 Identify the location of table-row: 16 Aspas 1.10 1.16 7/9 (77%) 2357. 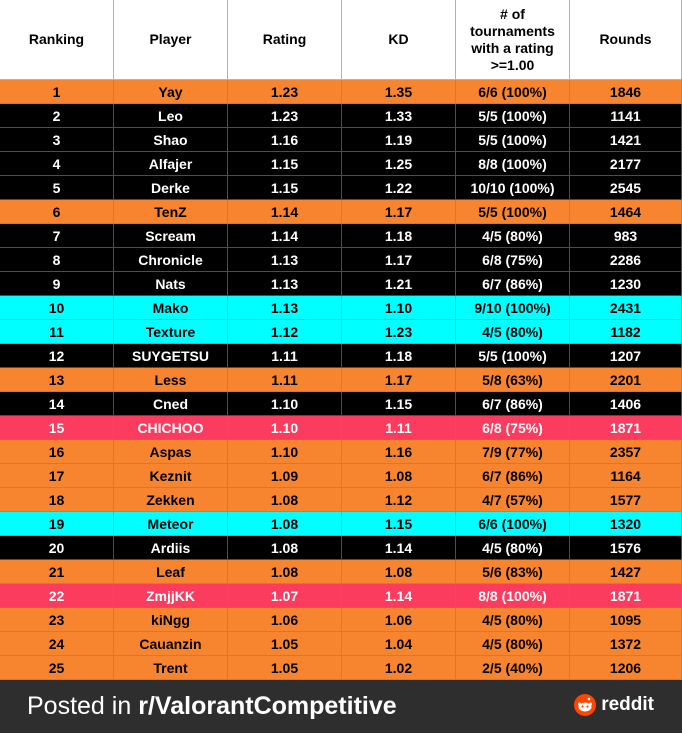
(341, 452).